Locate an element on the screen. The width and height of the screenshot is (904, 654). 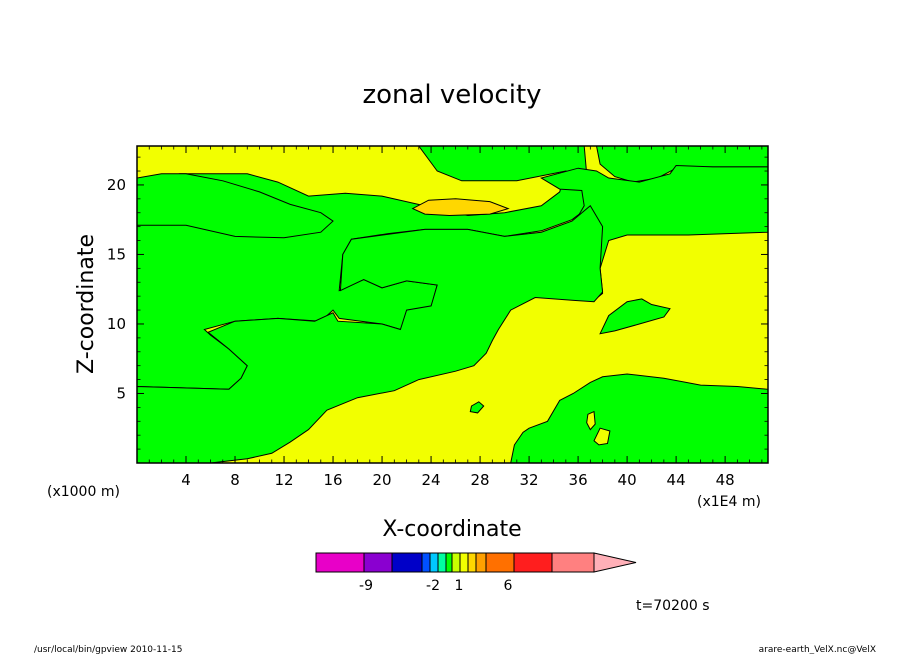
chart-title: zonal velocity is located at coordinates (451, 95).